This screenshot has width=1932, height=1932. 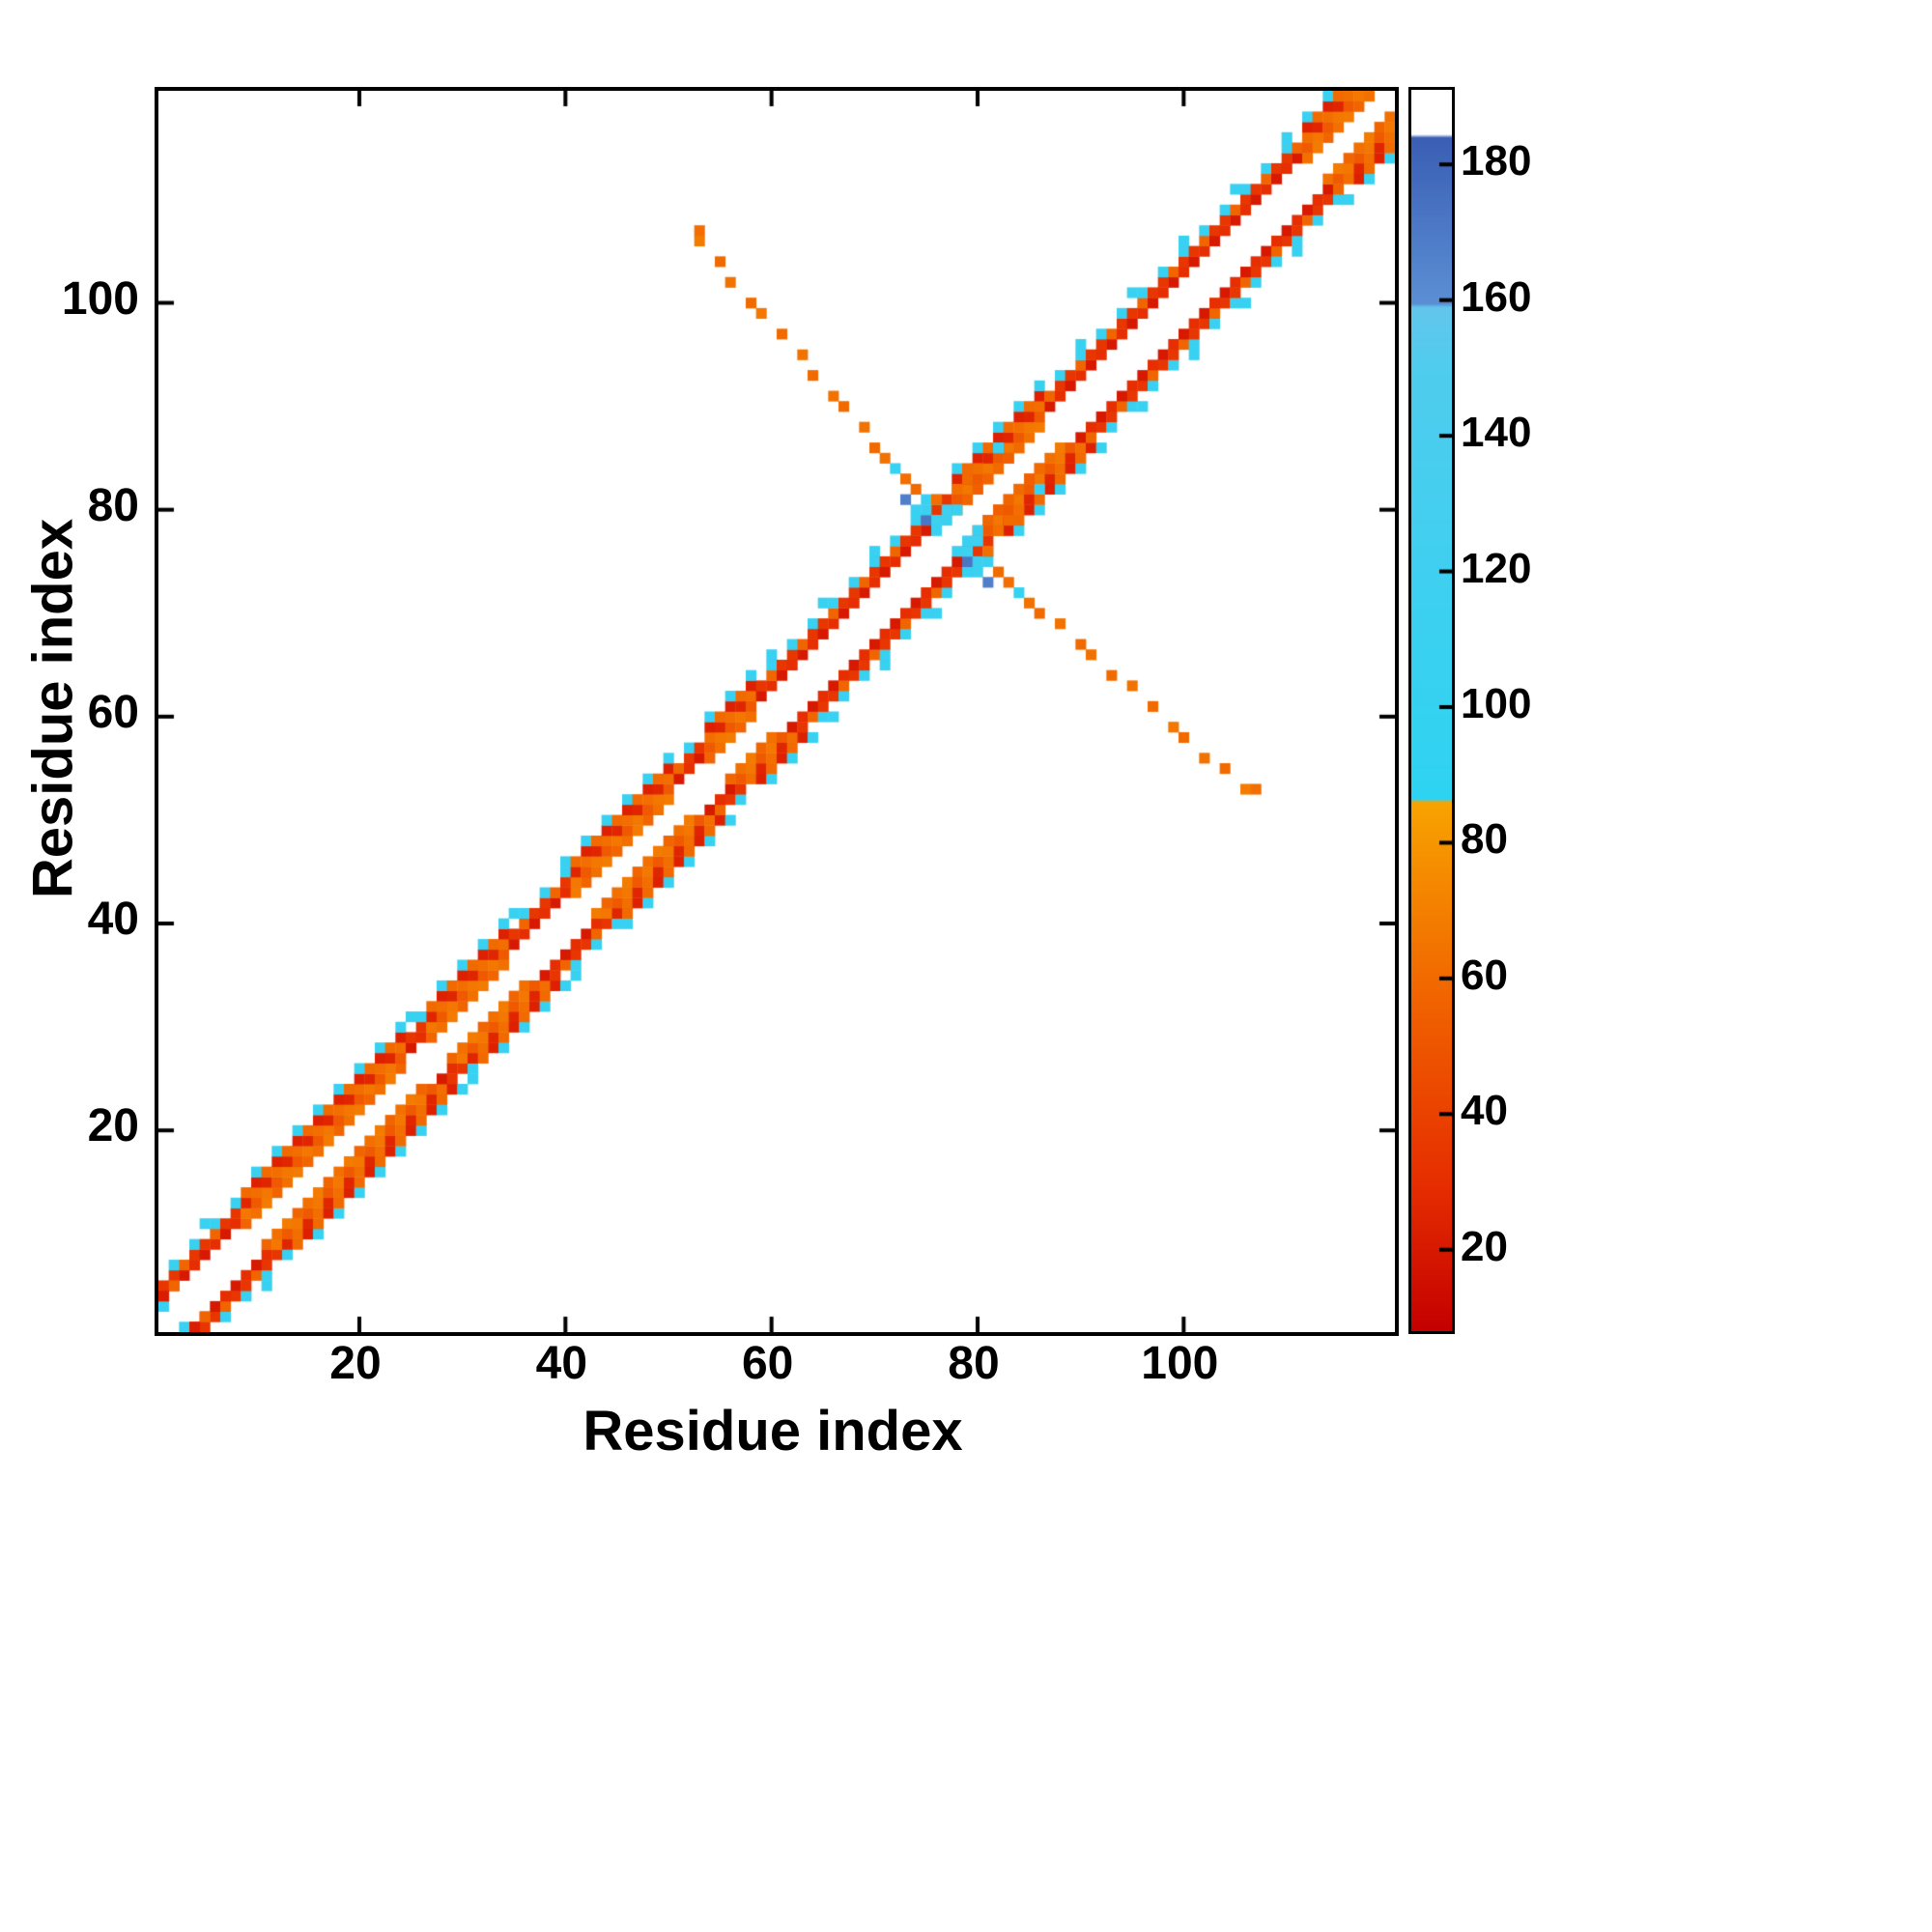 I want to click on x-tick-label: 80, so click(x=974, y=1363).